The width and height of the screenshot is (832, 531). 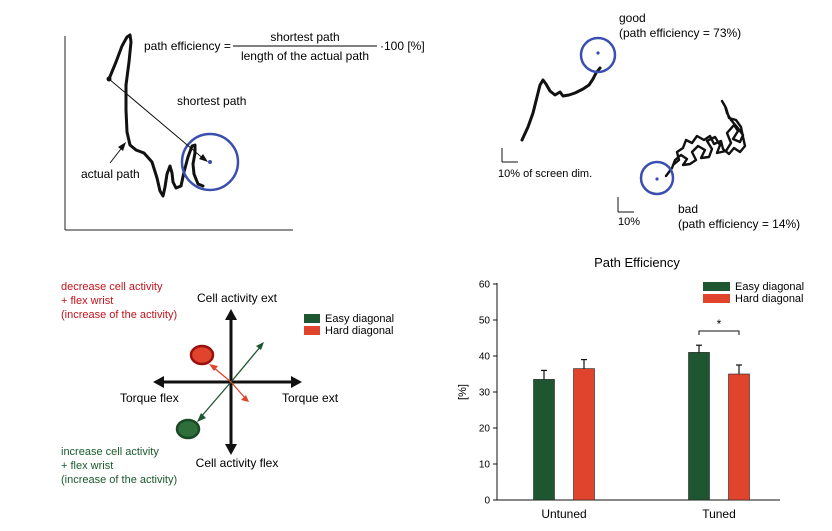 What do you see at coordinates (402, 46) in the screenshot?
I see `formula-tail: ·100 [%]` at bounding box center [402, 46].